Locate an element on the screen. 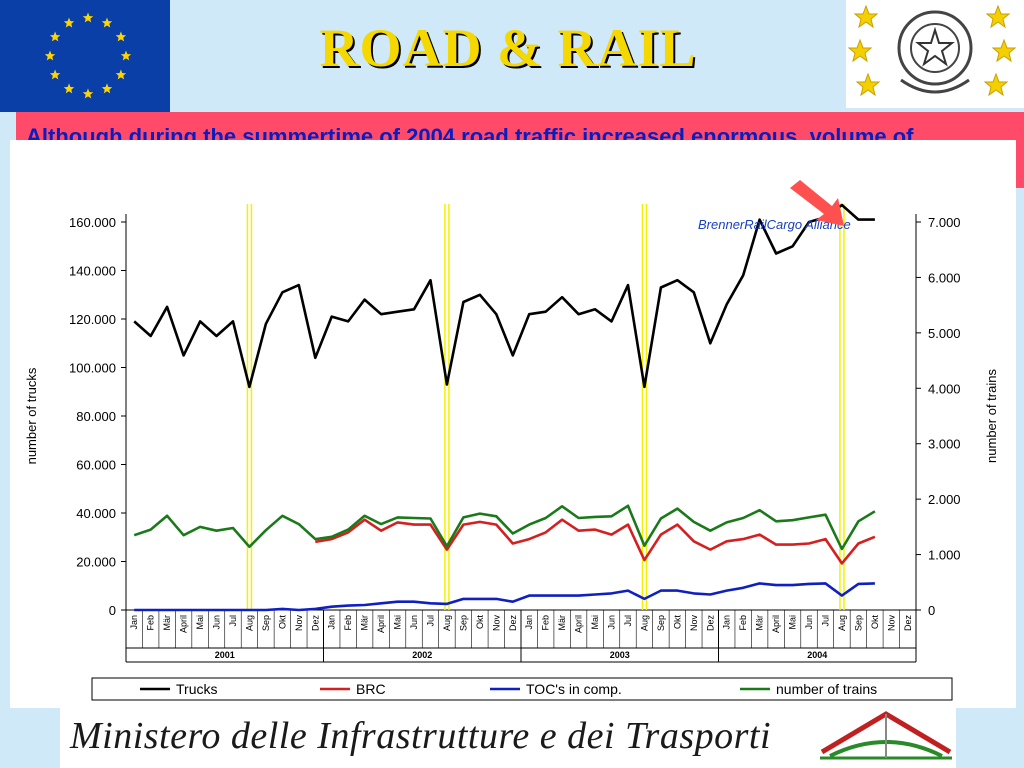 The width and height of the screenshot is (1024, 768). legend-label: TOC's in comp. is located at coordinates (574, 689).